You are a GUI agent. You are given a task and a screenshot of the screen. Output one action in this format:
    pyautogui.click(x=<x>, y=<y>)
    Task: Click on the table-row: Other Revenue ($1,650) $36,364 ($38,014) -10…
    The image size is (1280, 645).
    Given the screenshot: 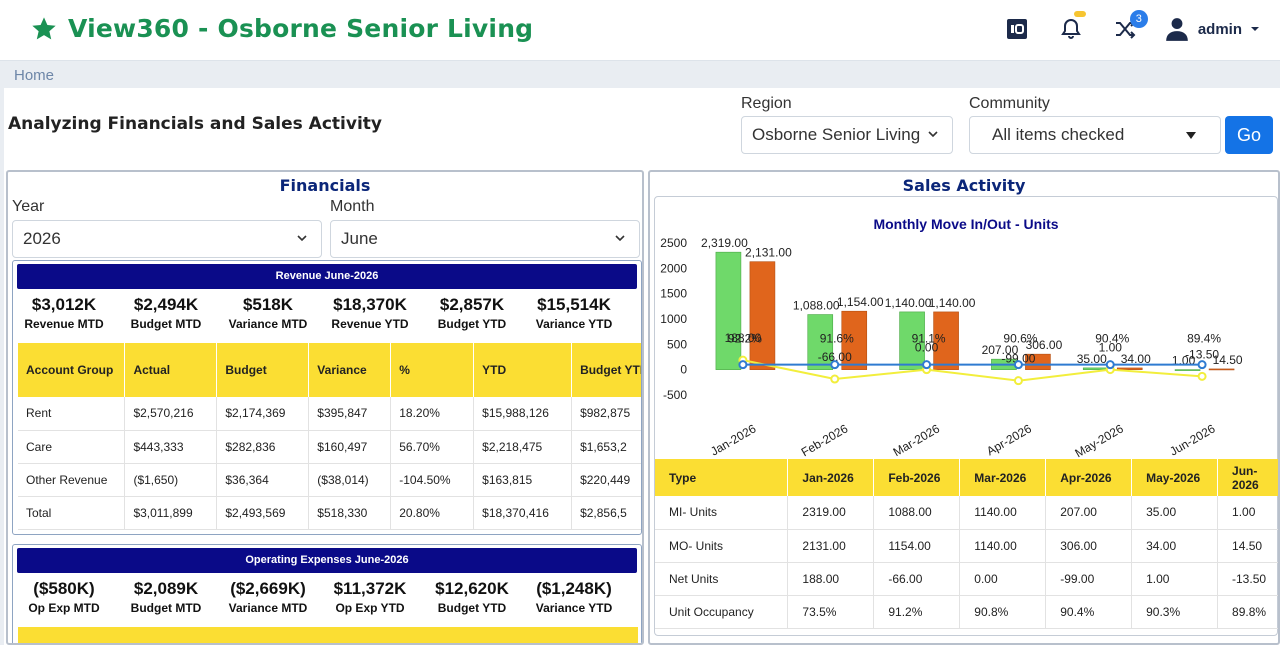 What is the action you would take?
    pyautogui.click(x=329, y=480)
    